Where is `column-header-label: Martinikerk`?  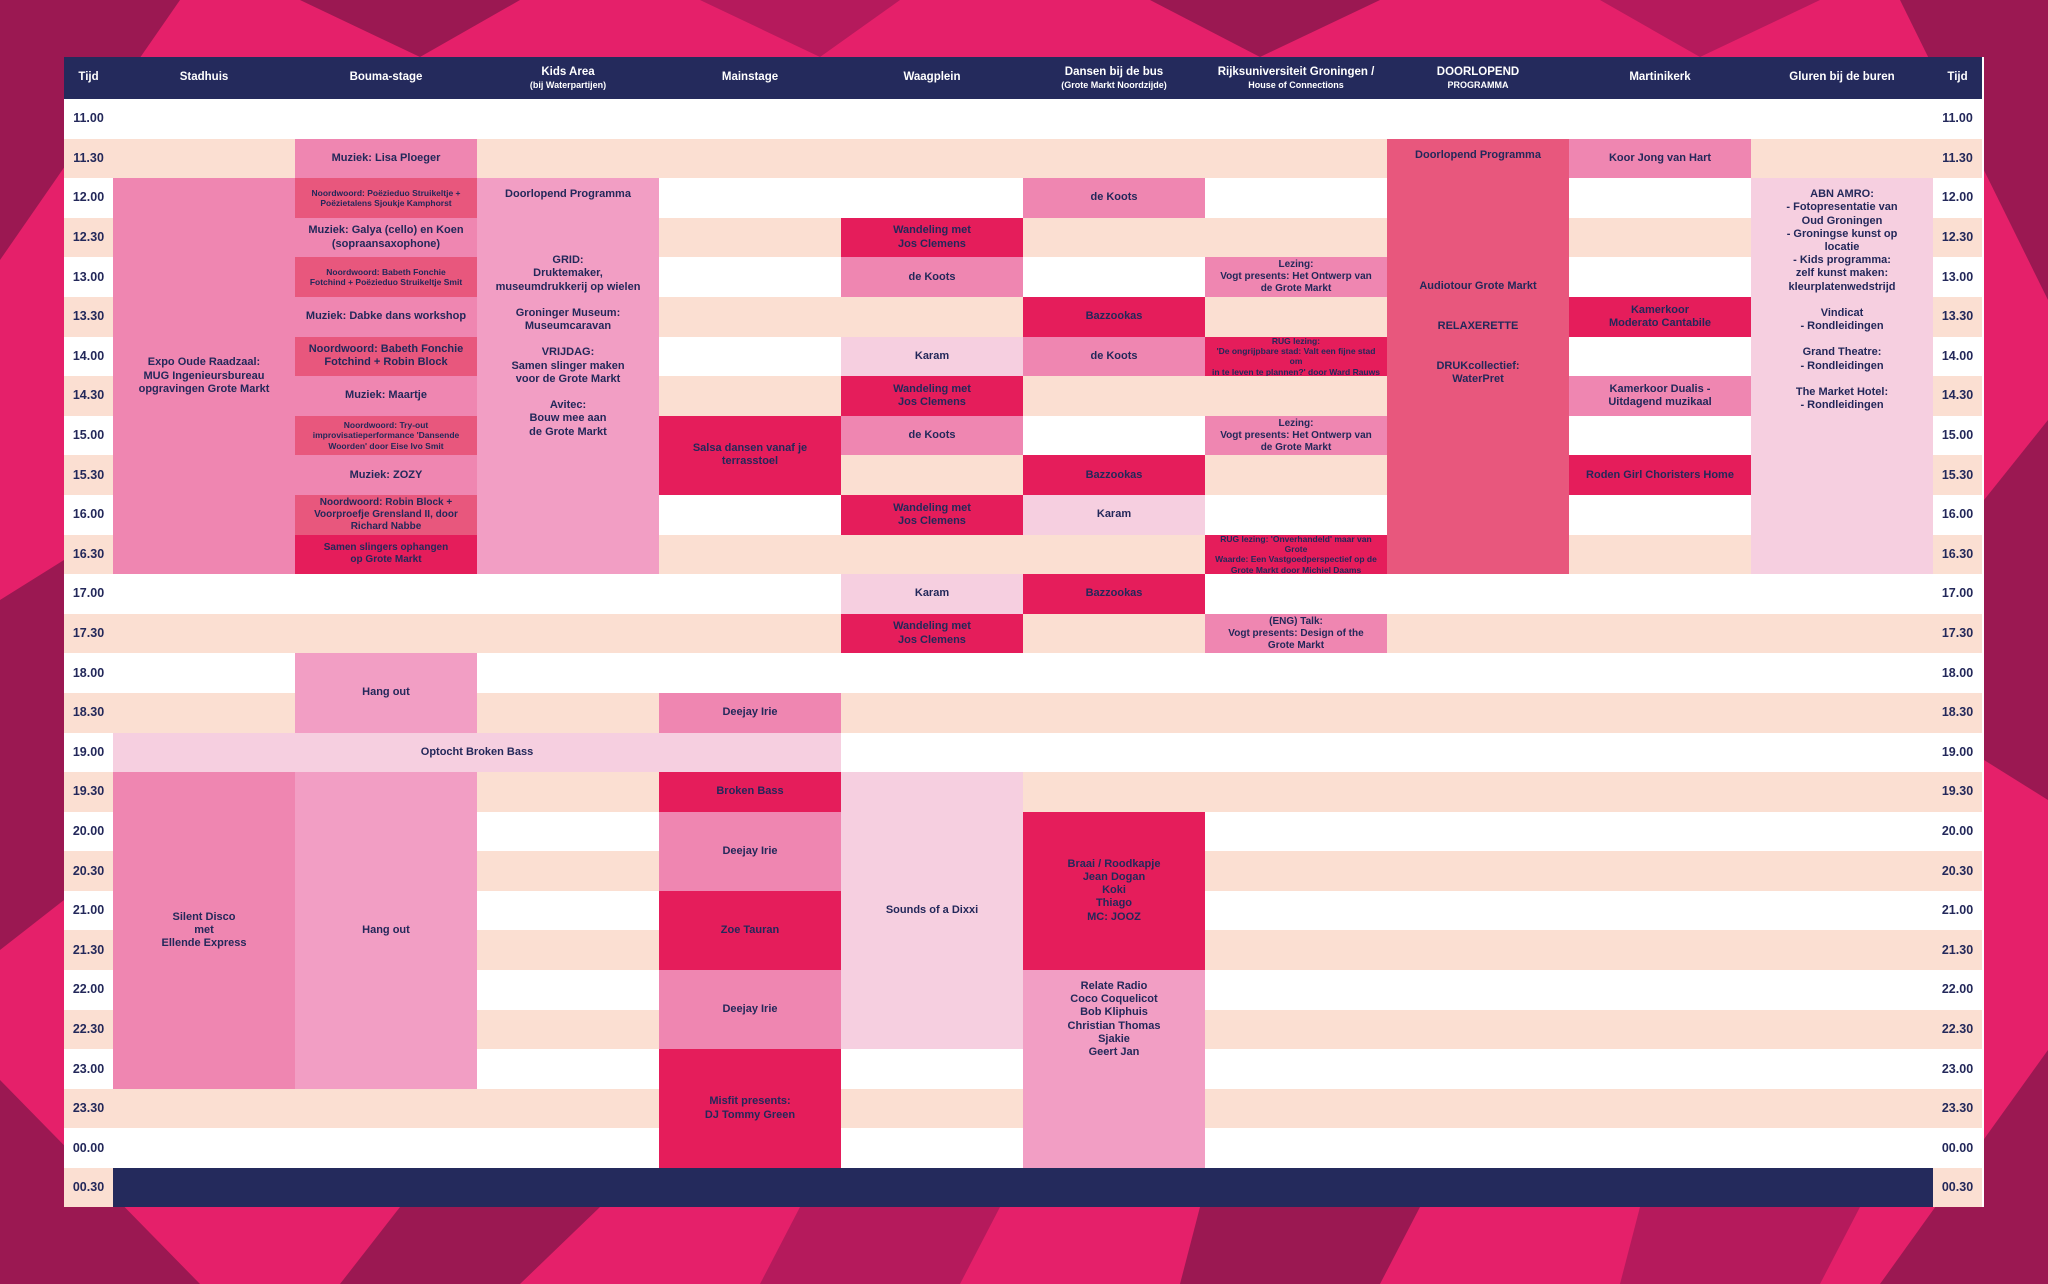
column-header-label: Martinikerk is located at coordinates (1660, 77).